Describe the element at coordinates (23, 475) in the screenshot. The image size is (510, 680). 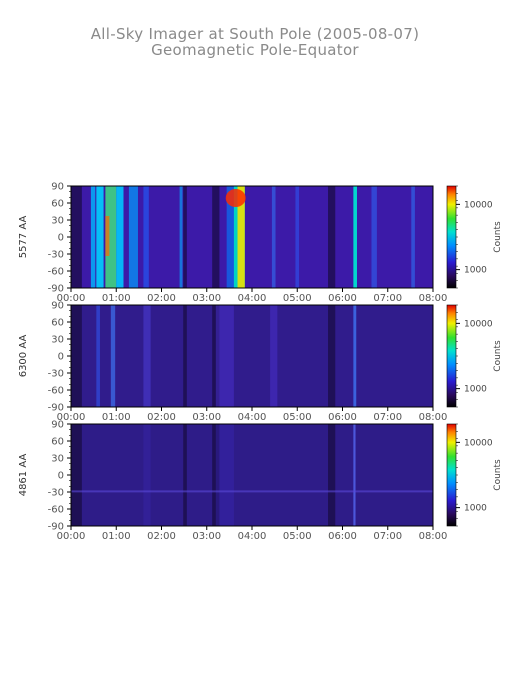
I see `y-axis-label: 4861 AA` at that location.